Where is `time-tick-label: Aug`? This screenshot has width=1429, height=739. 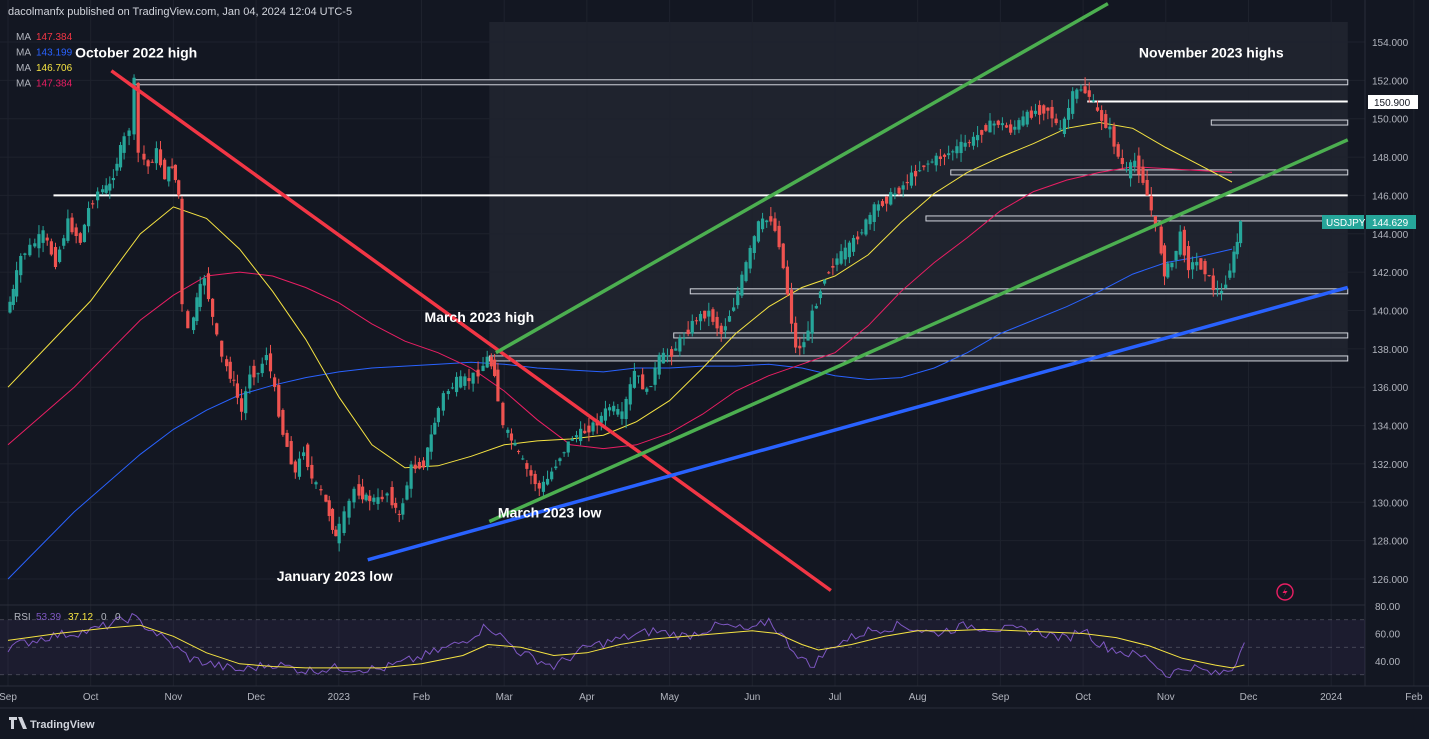
time-tick-label: Aug is located at coordinates (918, 697).